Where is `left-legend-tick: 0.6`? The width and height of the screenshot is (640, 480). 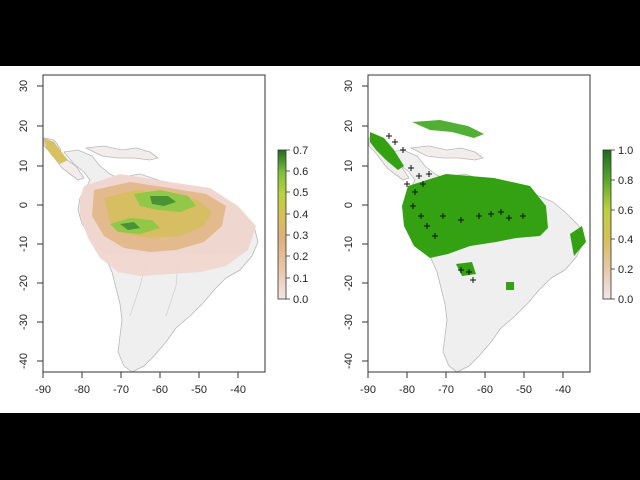
left-legend-tick: 0.6 is located at coordinates (300, 172).